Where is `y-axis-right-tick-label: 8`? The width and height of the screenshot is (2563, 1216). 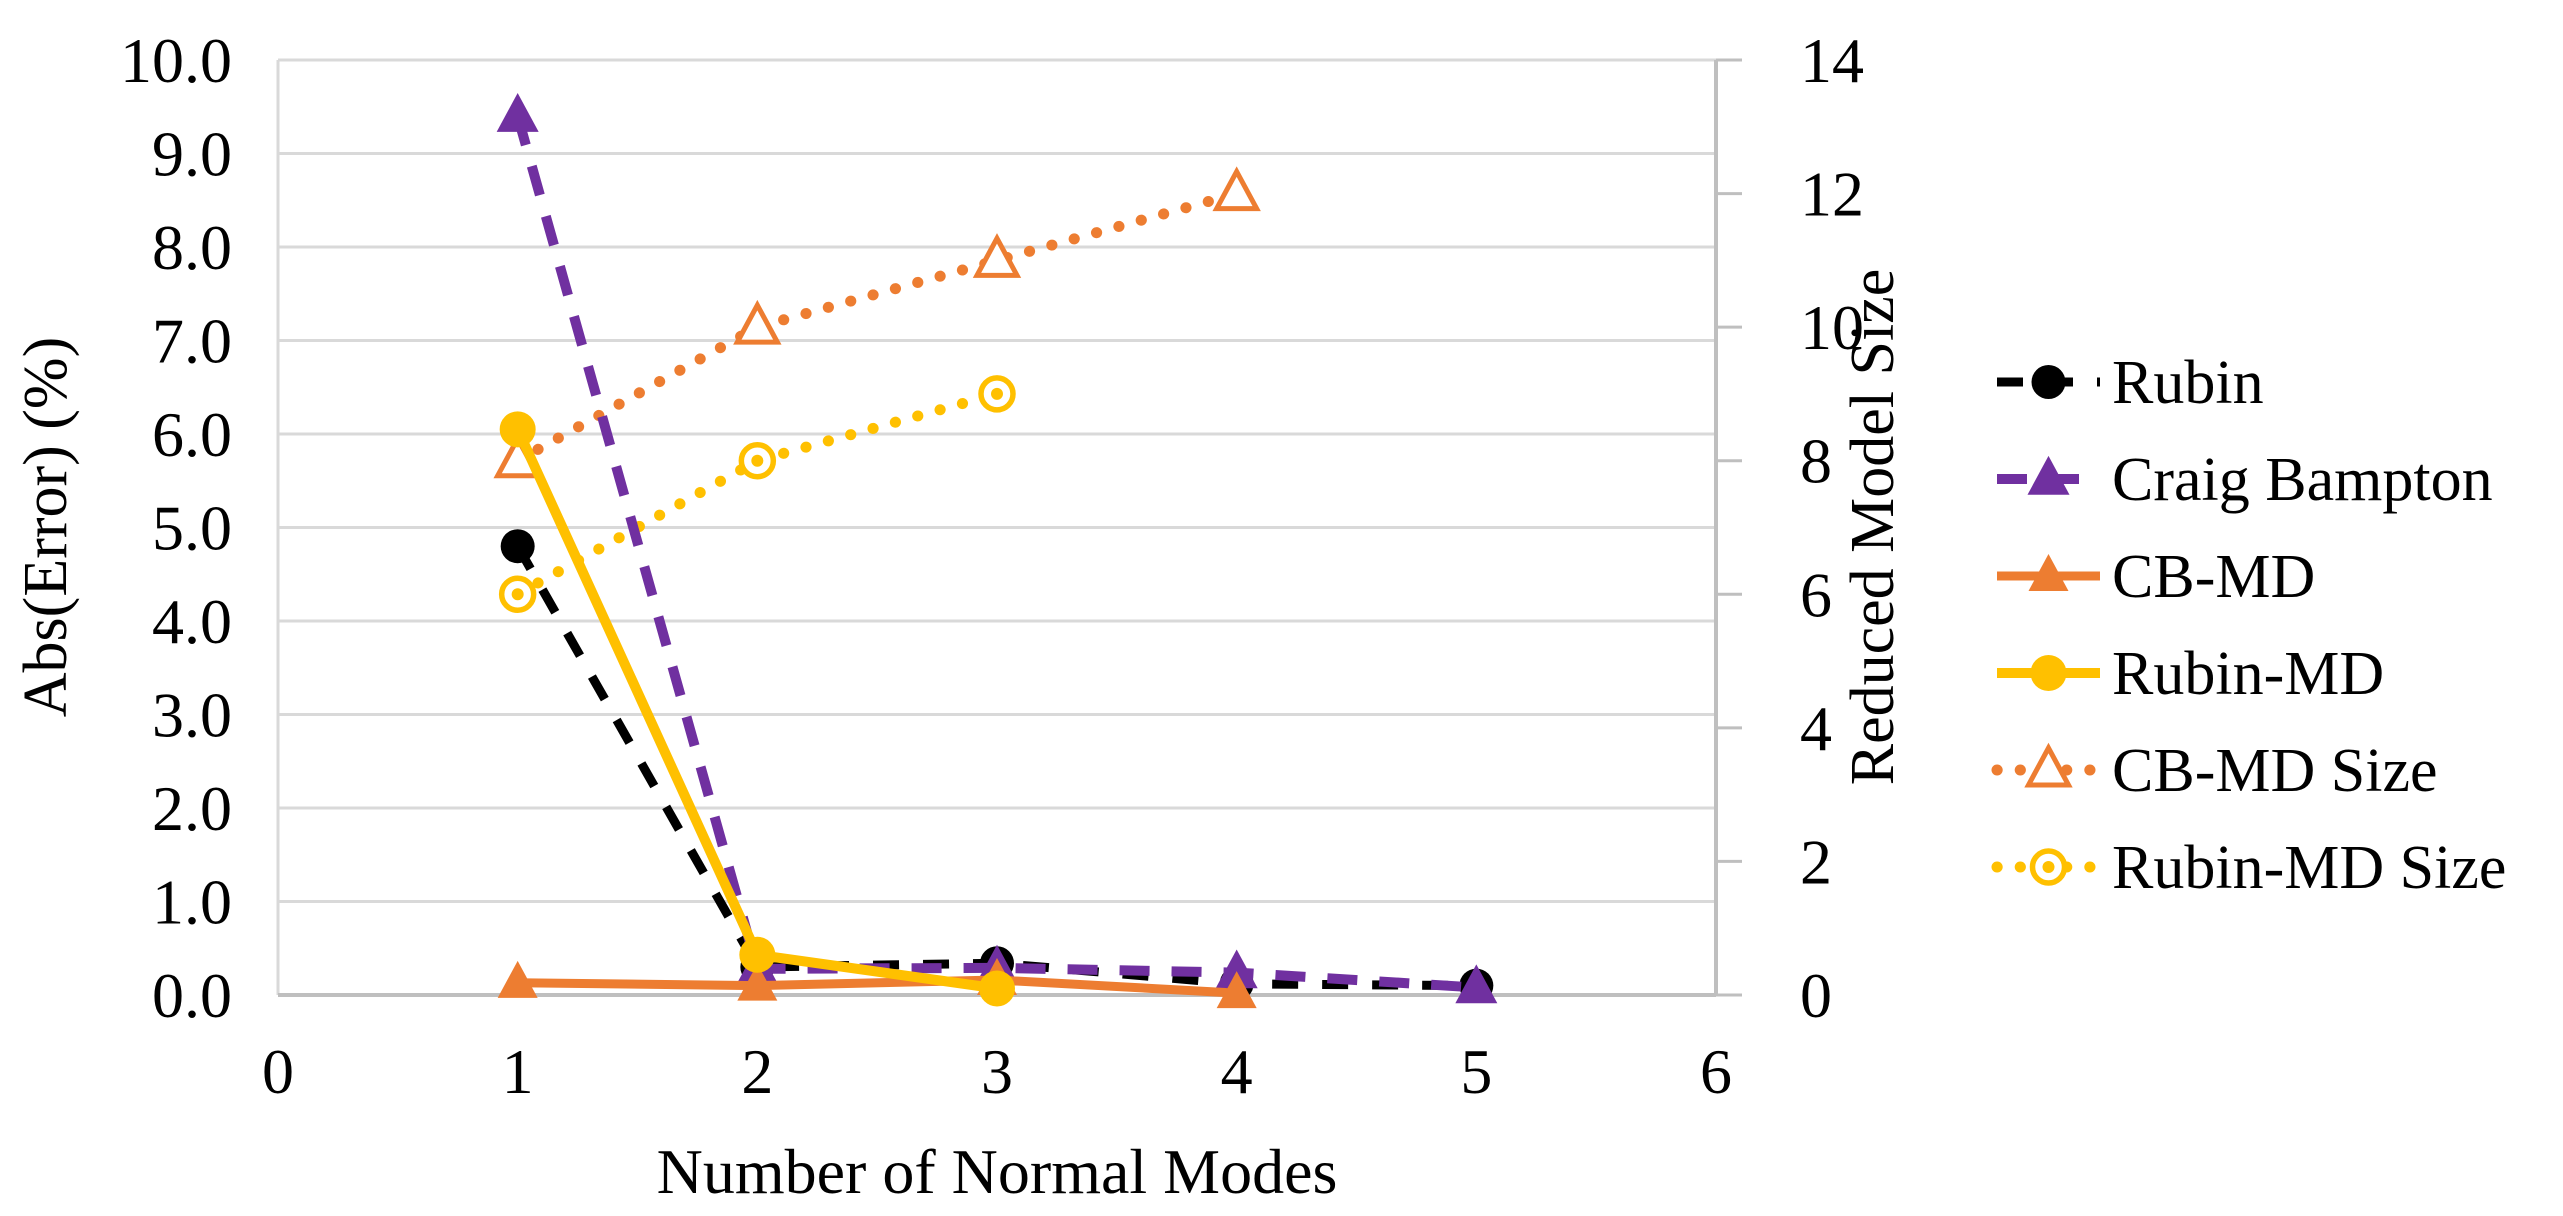 y-axis-right-tick-label: 8 is located at coordinates (1816, 461).